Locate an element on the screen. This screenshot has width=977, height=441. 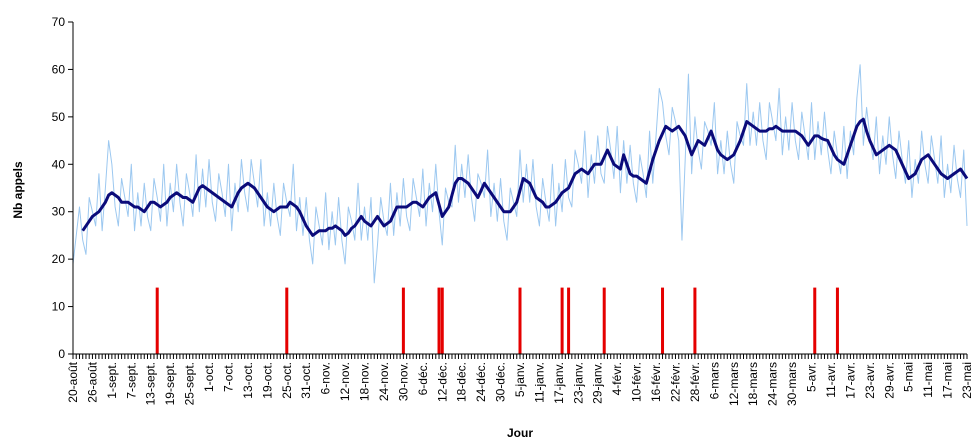
y-tick-label: 50 is located at coordinates (59, 117).